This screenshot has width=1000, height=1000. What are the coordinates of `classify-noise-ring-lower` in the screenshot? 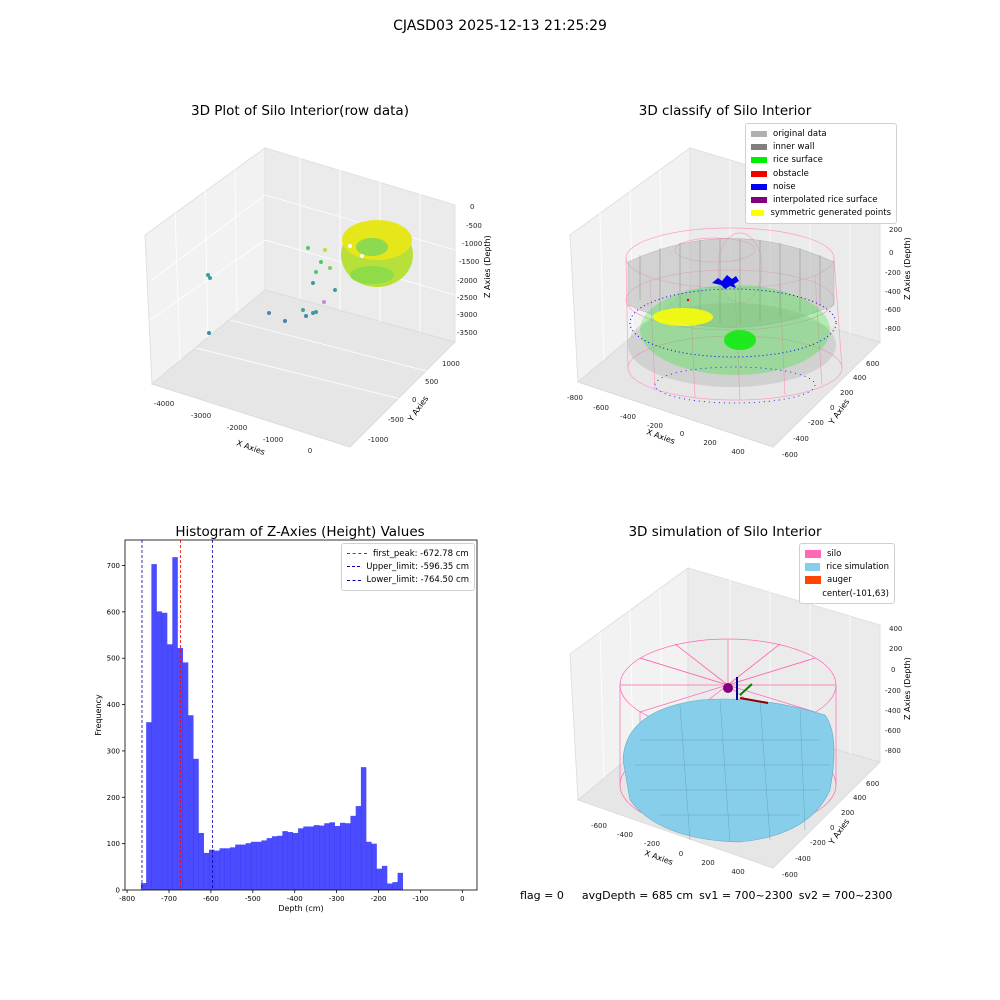 It's located at (735, 385).